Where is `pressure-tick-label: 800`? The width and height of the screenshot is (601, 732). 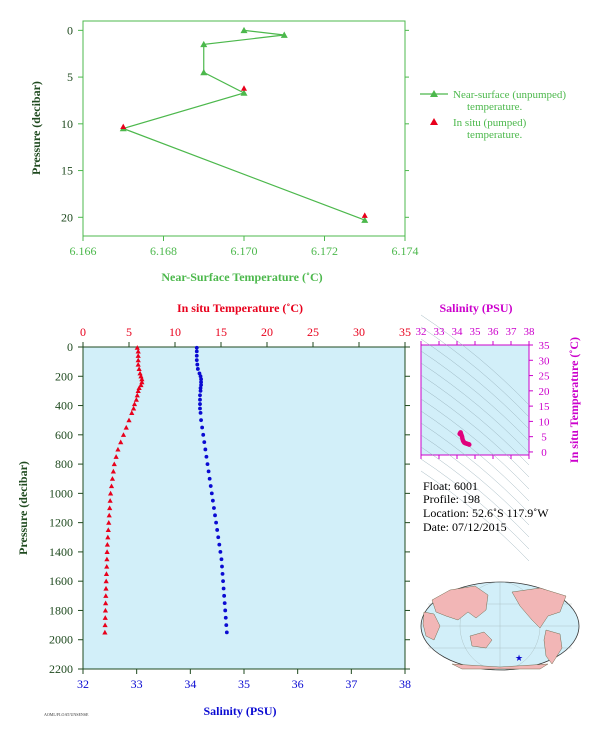 pressure-tick-label: 800 is located at coordinates (64, 464).